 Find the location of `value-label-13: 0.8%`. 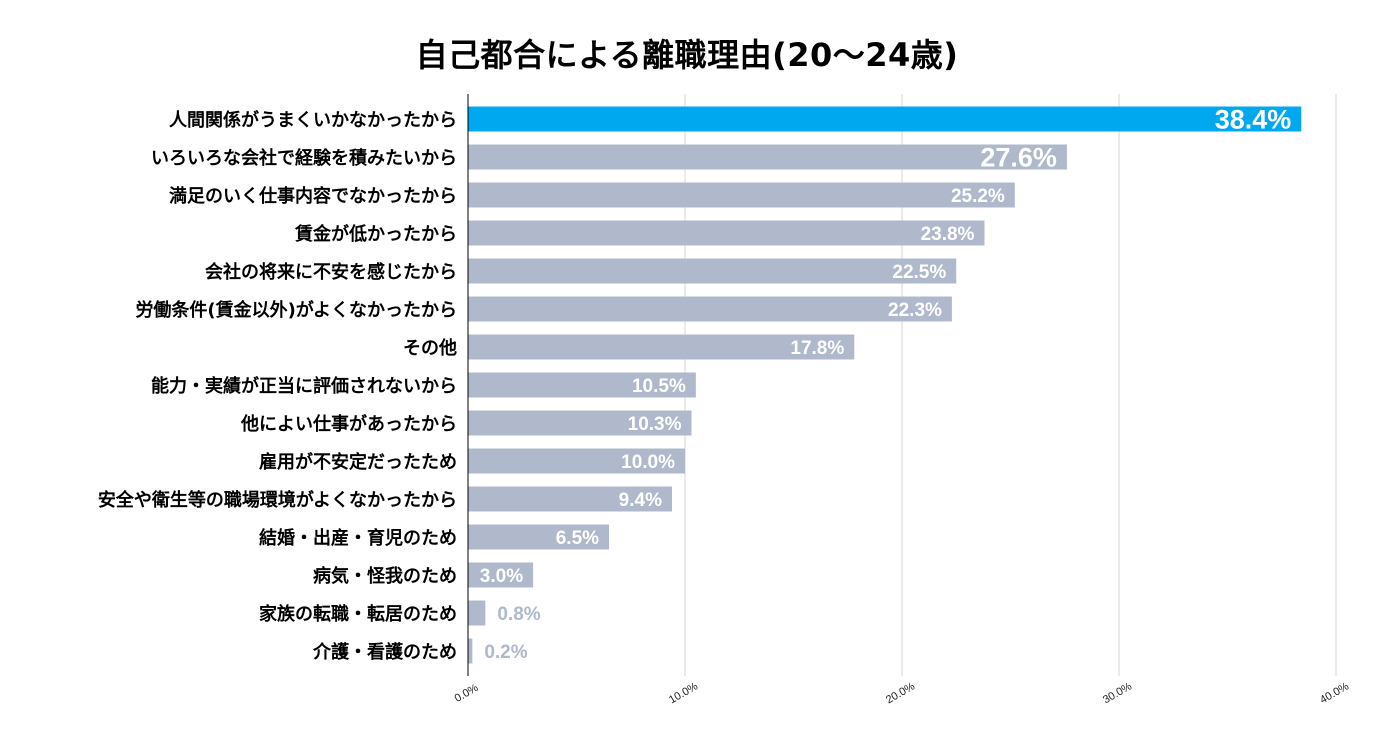

value-label-13: 0.8% is located at coordinates (518, 614).